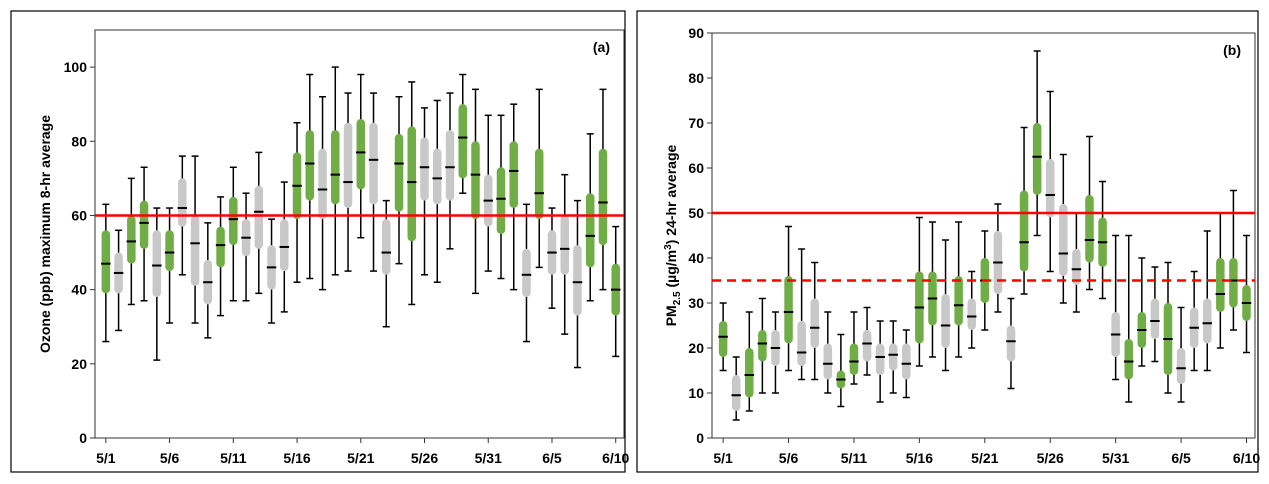  Describe the element at coordinates (696, 393) in the screenshot. I see `y-tick-label: 10` at that location.